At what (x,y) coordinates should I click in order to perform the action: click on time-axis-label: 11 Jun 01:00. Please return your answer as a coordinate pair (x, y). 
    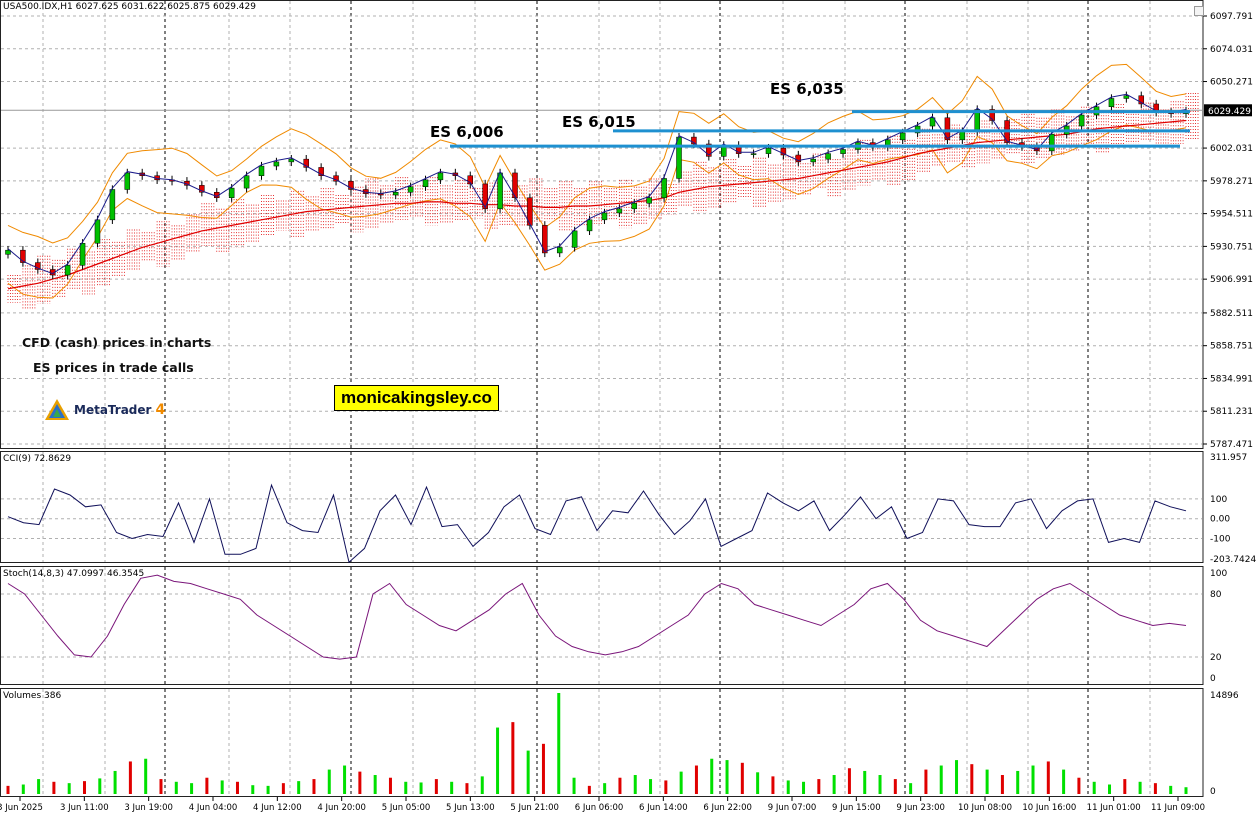
    Looking at the image, I should click on (1114, 808).